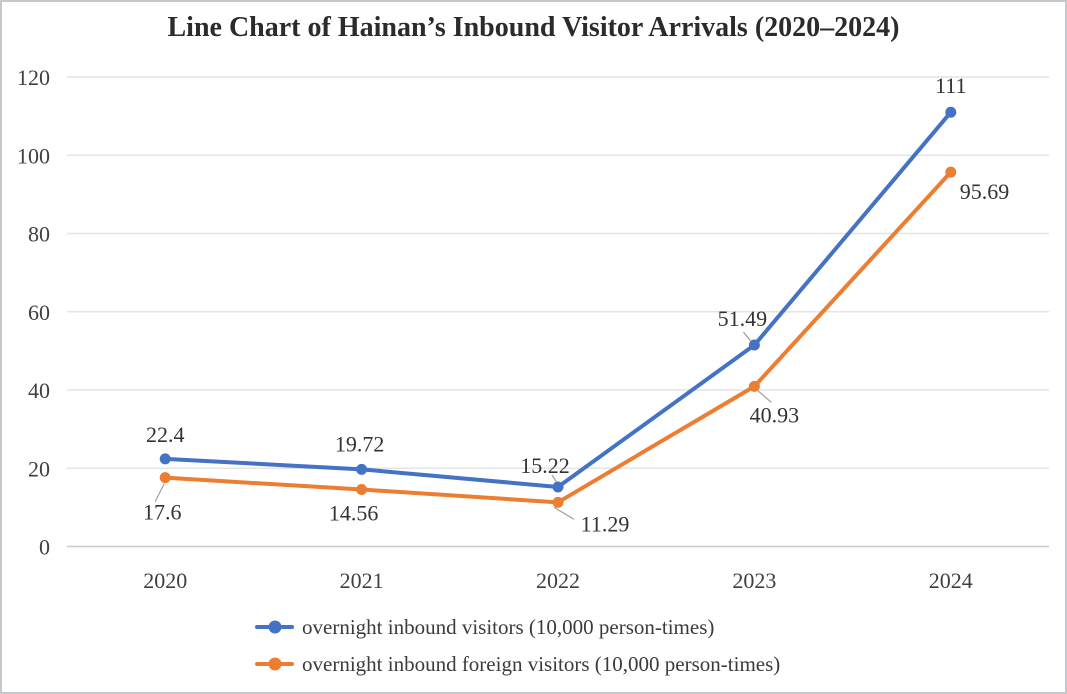  What do you see at coordinates (354, 513) in the screenshot?
I see `data-point-label: 14.56` at bounding box center [354, 513].